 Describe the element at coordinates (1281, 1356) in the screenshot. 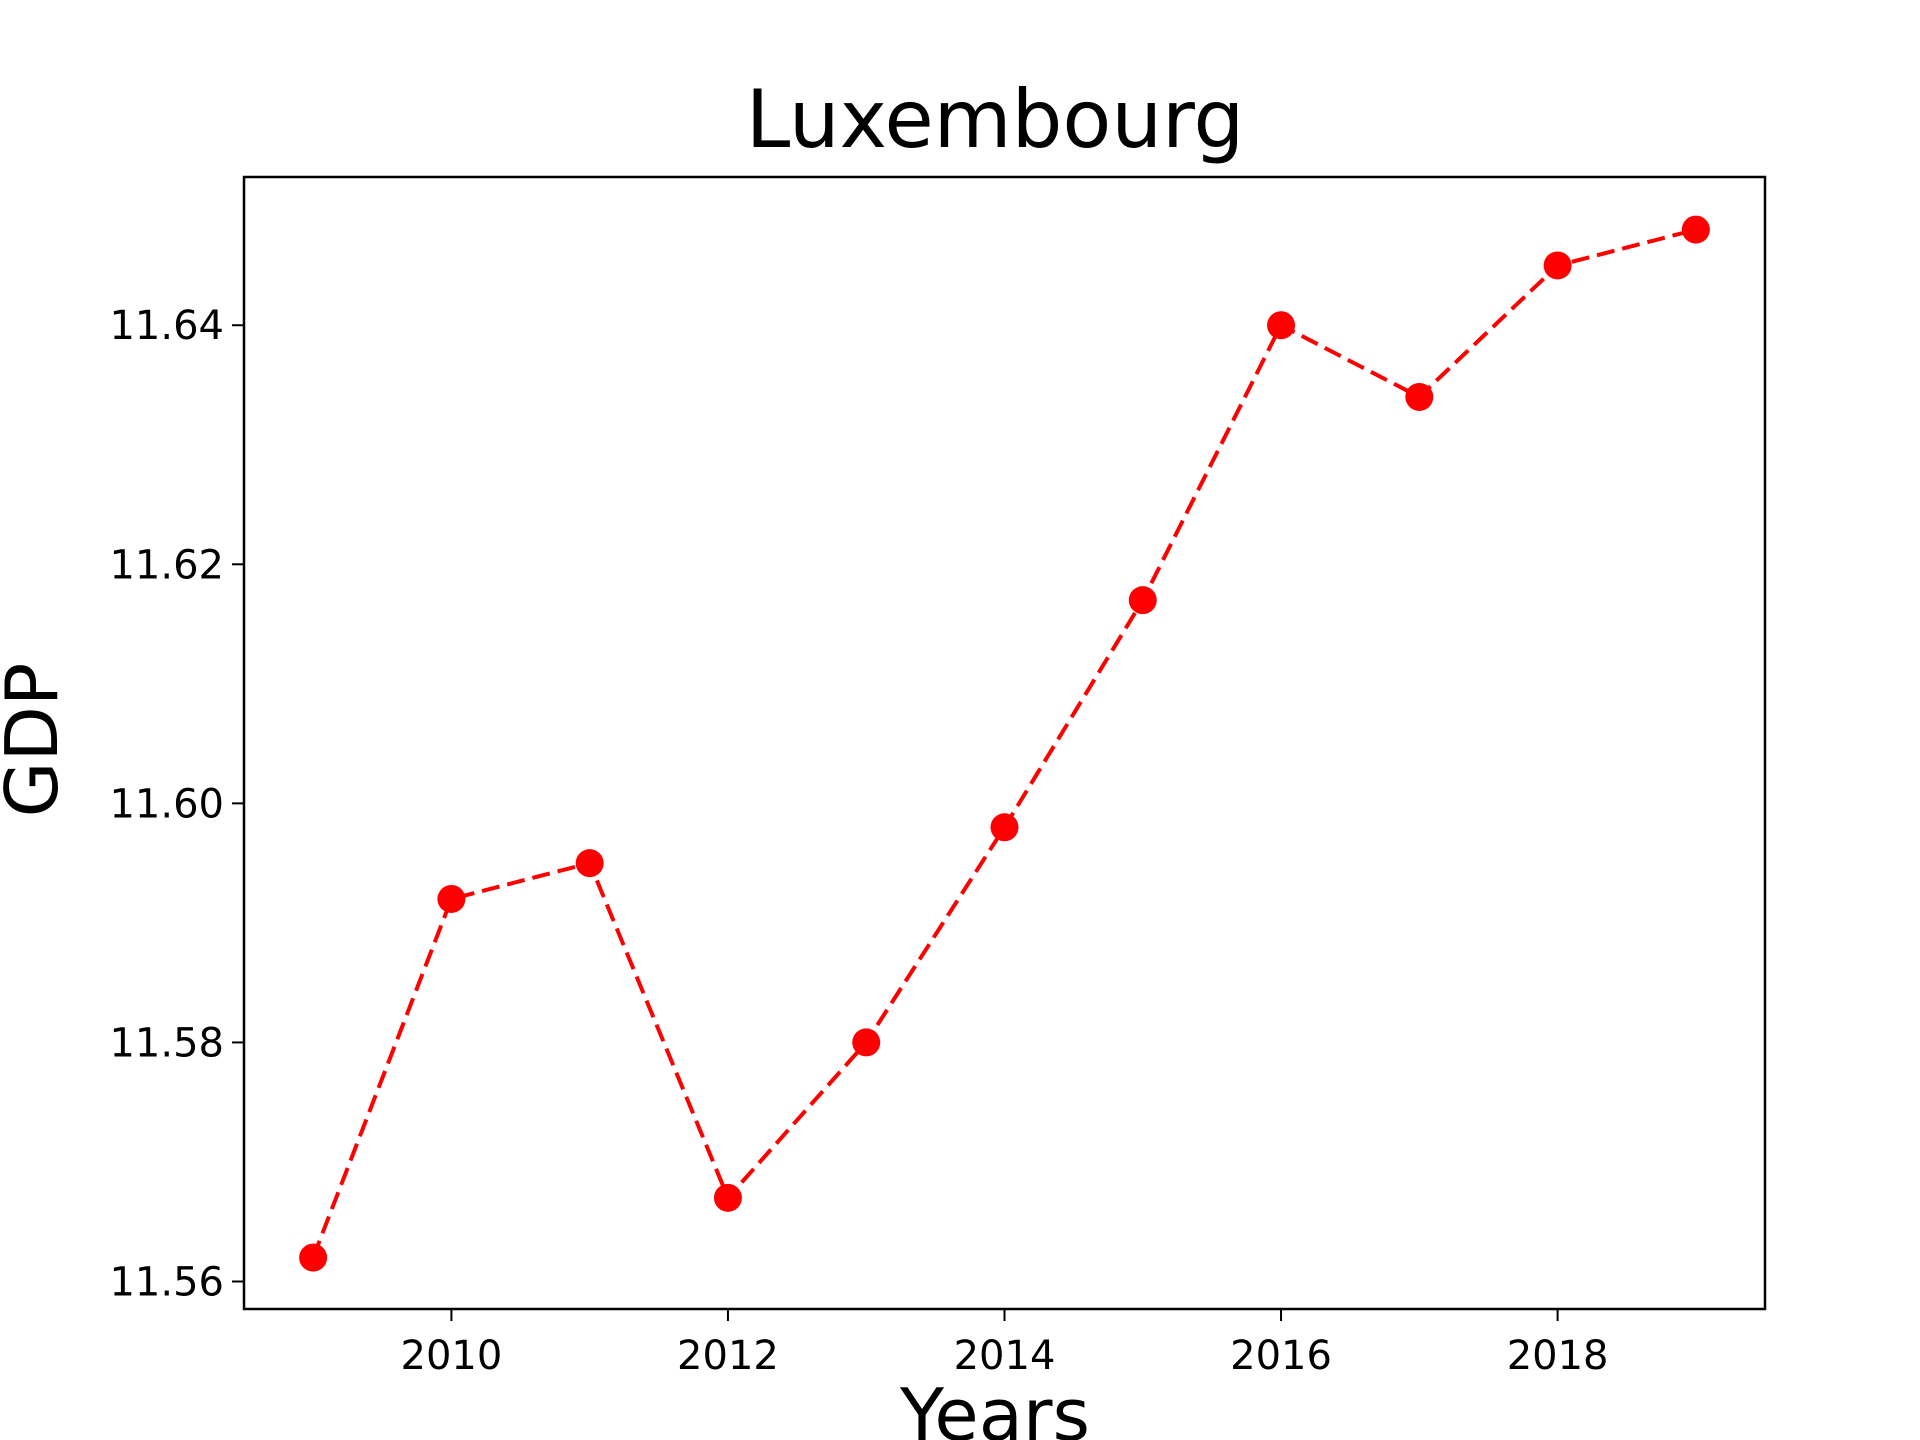

I see `x-tick-label: 2016` at that location.